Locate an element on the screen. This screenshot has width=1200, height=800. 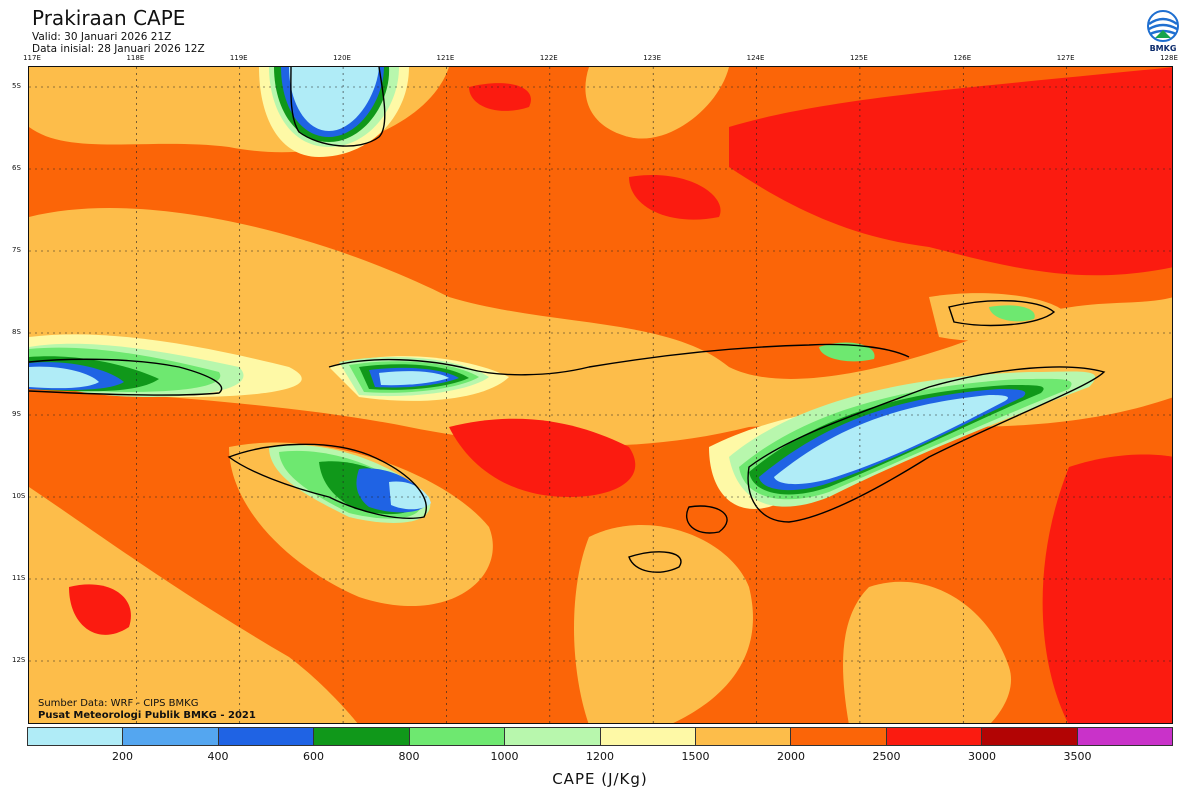
bmkg-logo is located at coordinates (1163, 26).